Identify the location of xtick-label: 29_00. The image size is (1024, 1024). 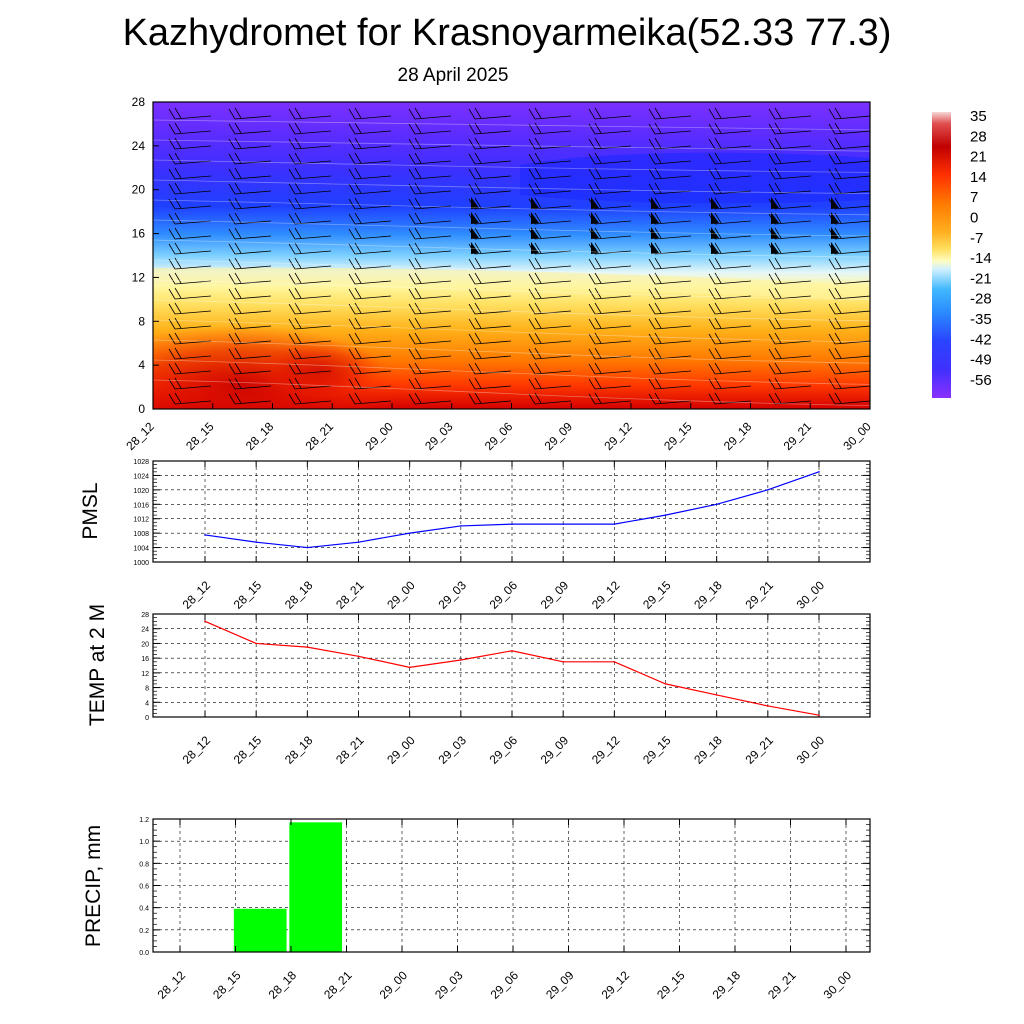
(401, 750).